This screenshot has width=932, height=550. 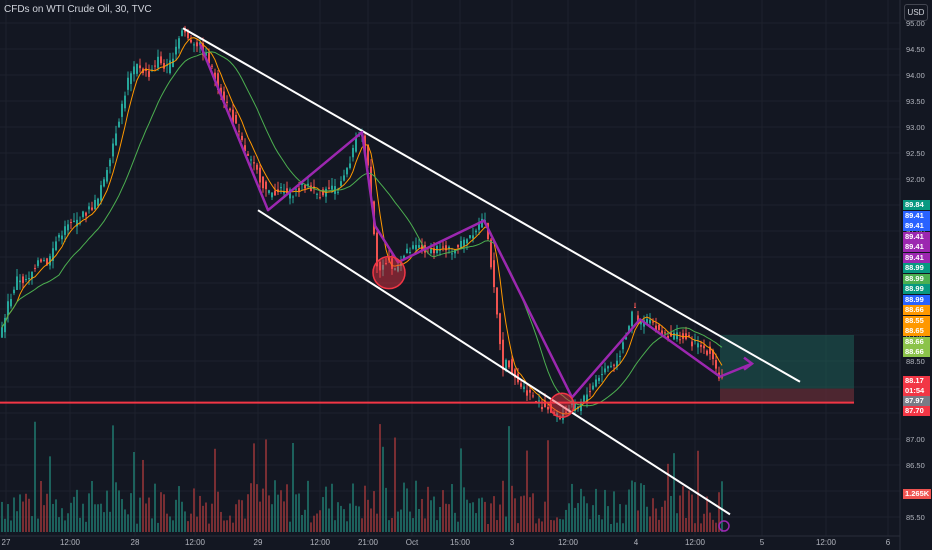 I want to click on event-lightning-icon, so click(x=724, y=526).